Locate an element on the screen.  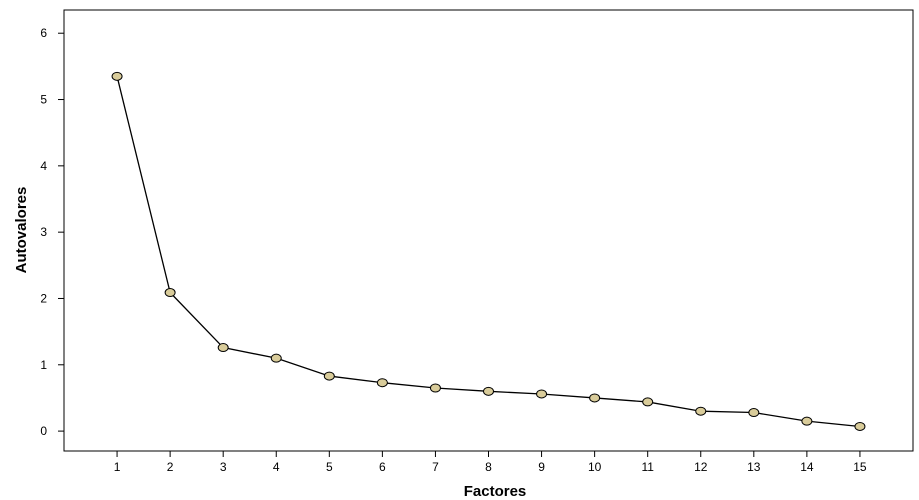
y-tick-label: 4 is located at coordinates (43, 166).